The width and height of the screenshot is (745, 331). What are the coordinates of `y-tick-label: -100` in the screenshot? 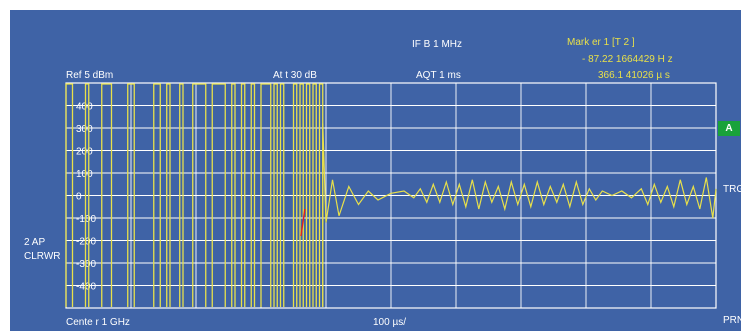 It's located at (86, 219).